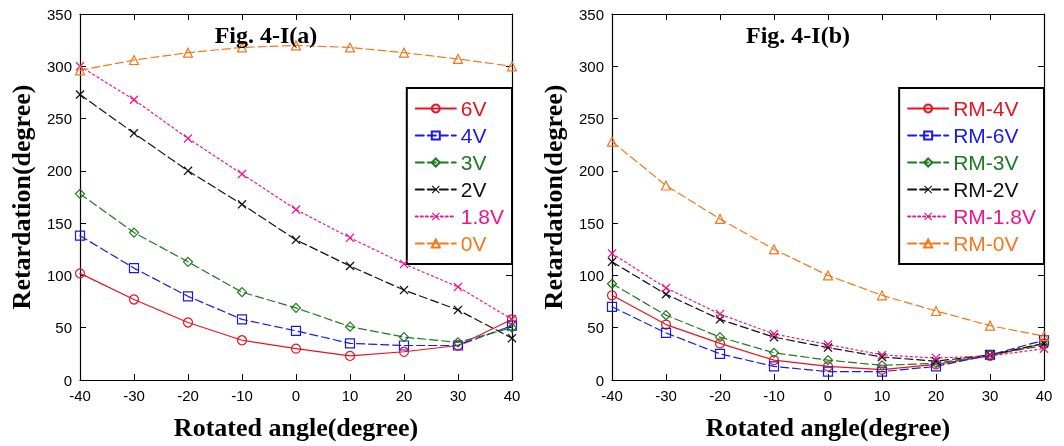  I want to click on legend-label: 6V, so click(473, 108).